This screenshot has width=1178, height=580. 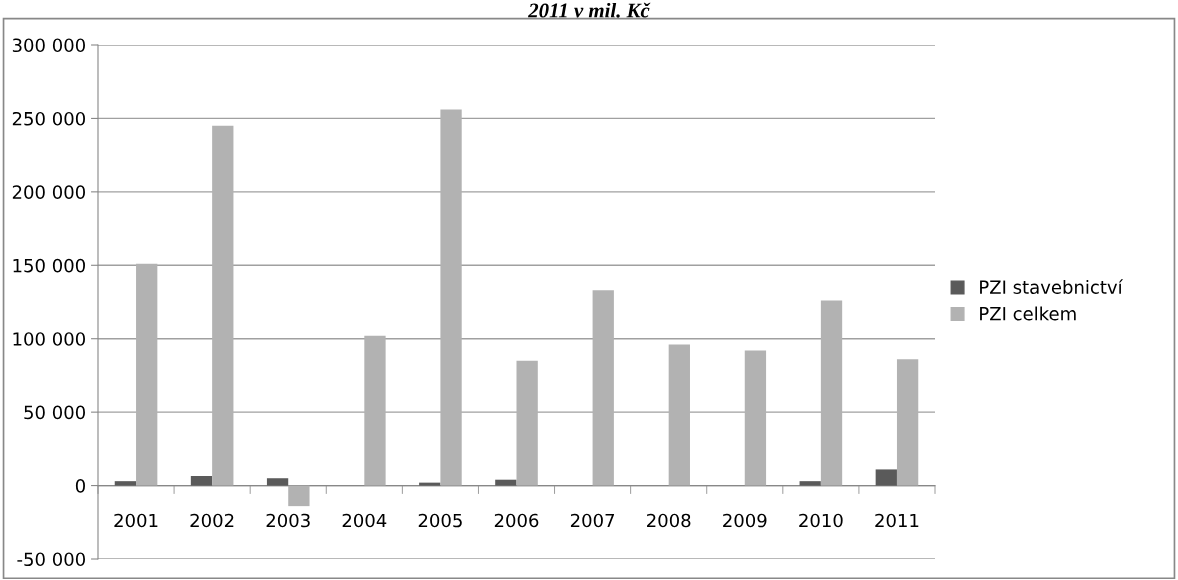 I want to click on x-tick-label: 2007, so click(x=592, y=520).